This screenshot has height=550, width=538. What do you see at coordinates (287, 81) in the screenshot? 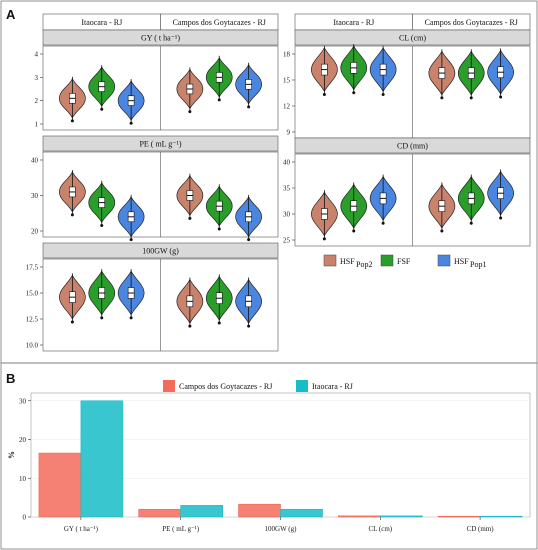
I see `y-tick-label: 15` at bounding box center [287, 81].